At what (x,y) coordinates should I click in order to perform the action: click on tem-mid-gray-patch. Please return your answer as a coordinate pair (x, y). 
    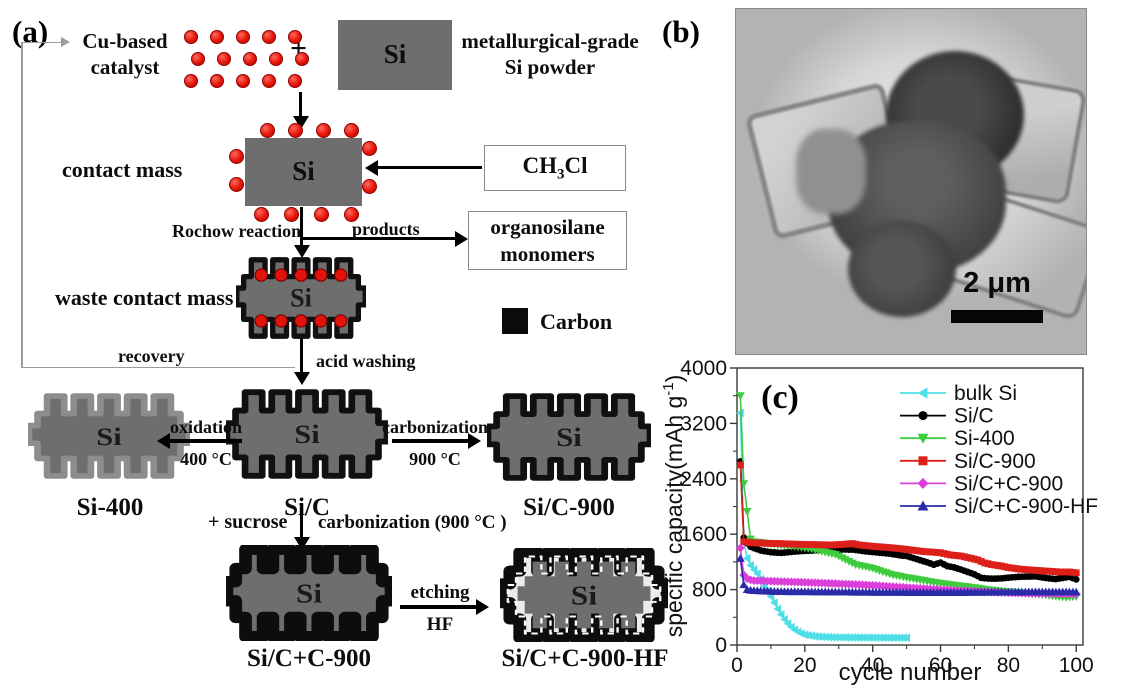
    Looking at the image, I should click on (831, 171).